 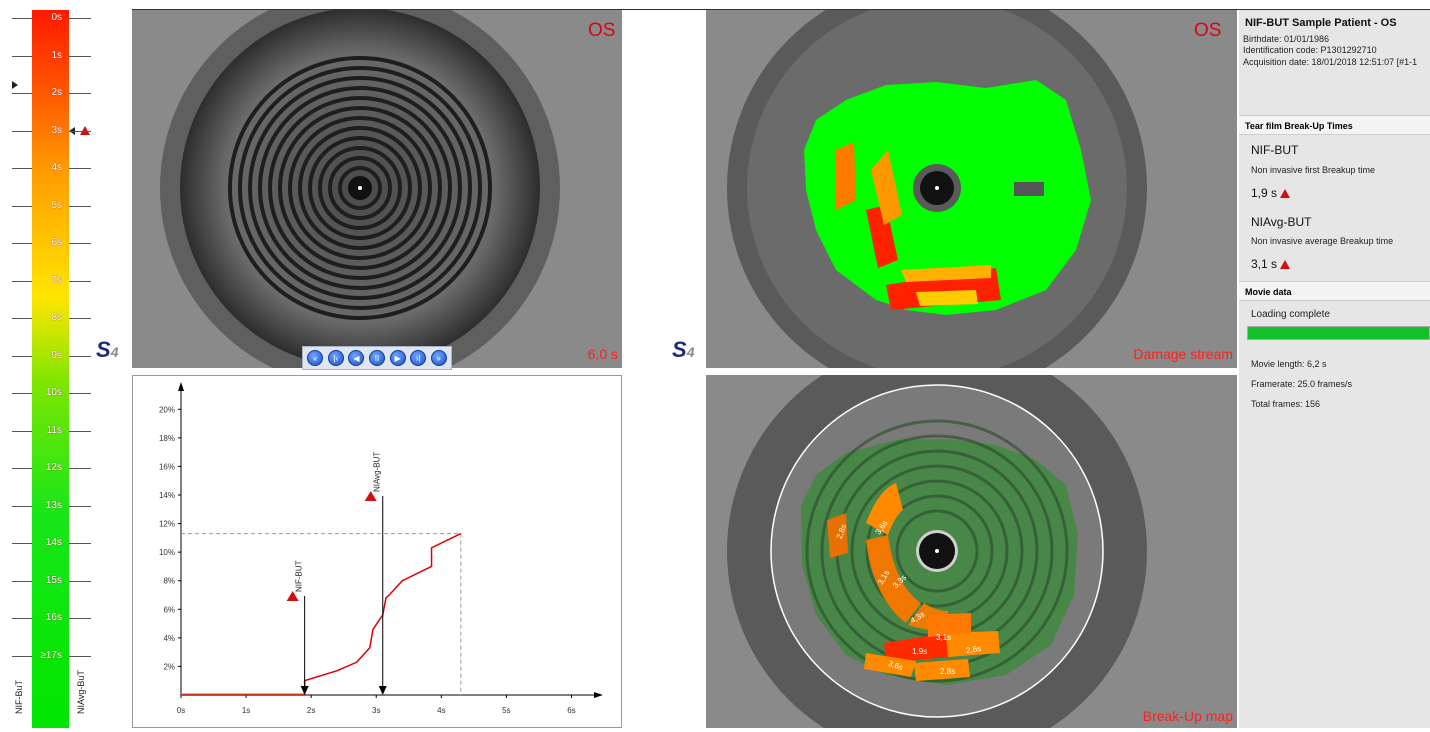 I want to click on s4-logo-right: S4, so click(x=683, y=349).